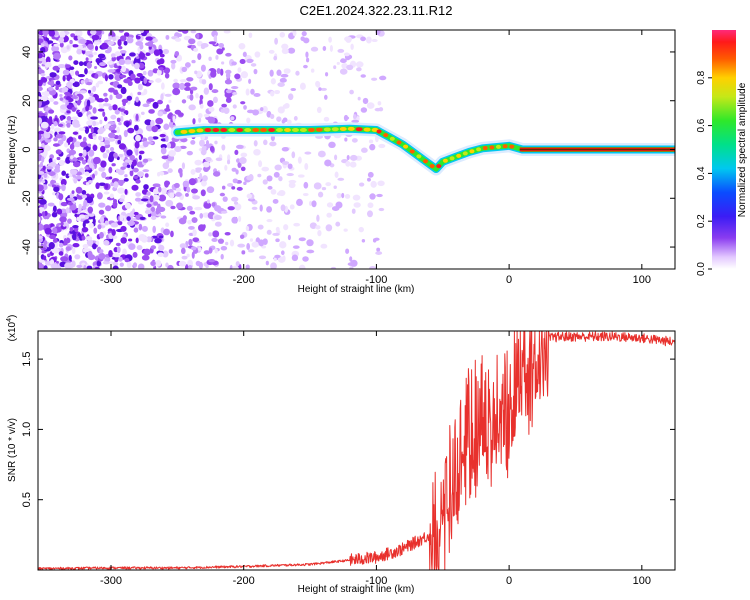 The width and height of the screenshot is (750, 600). Describe the element at coordinates (184, 131) in the screenshot. I see `ridge-hotspot` at that location.